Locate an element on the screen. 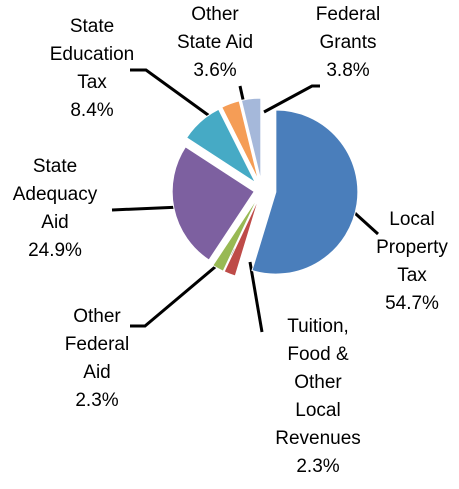 This screenshot has width=459, height=489. label-line: Grants is located at coordinates (347, 42).